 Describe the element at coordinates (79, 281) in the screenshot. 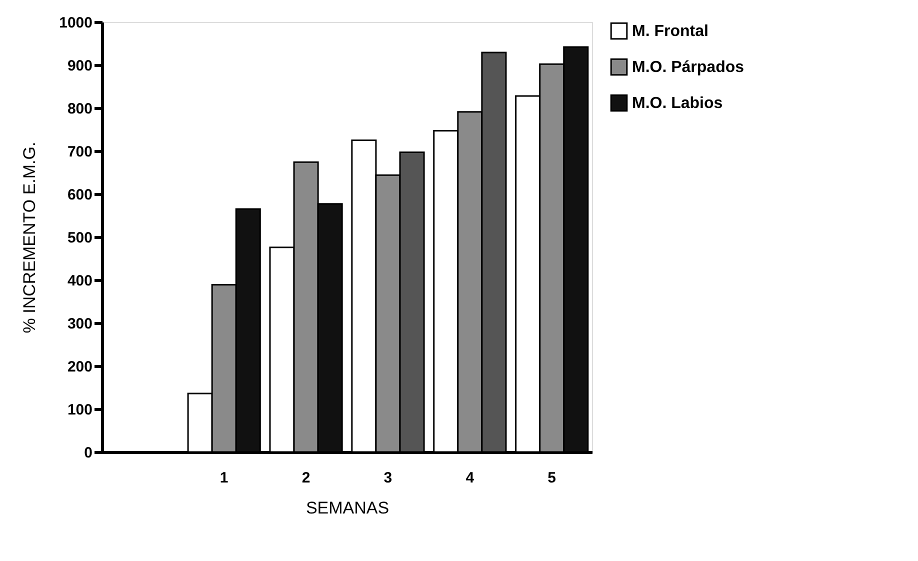

I see `y-tick-label: 400` at that location.